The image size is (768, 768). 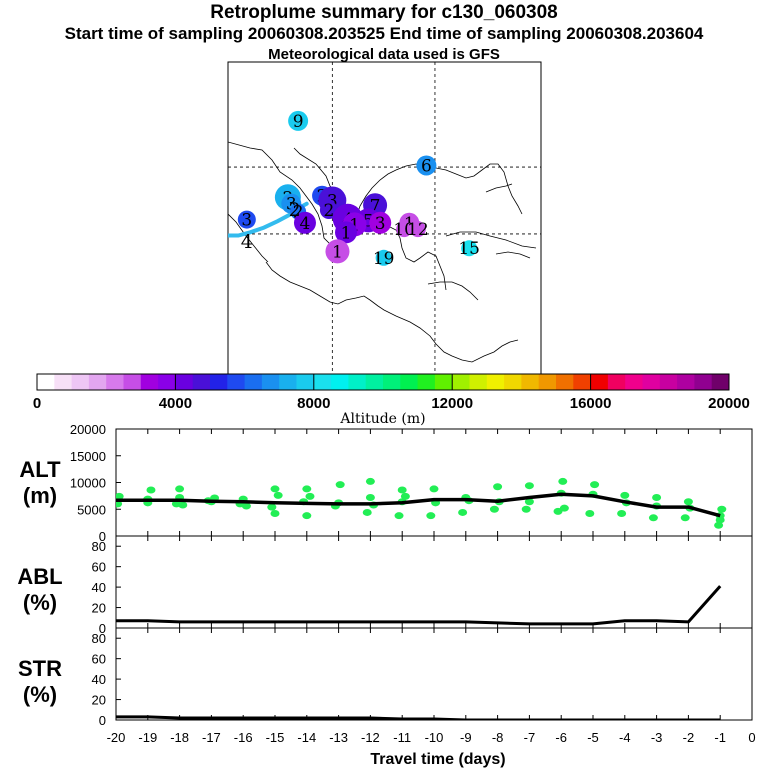 What do you see at coordinates (298, 213) in the screenshot?
I see `cluster-label-7: 2` at bounding box center [298, 213].